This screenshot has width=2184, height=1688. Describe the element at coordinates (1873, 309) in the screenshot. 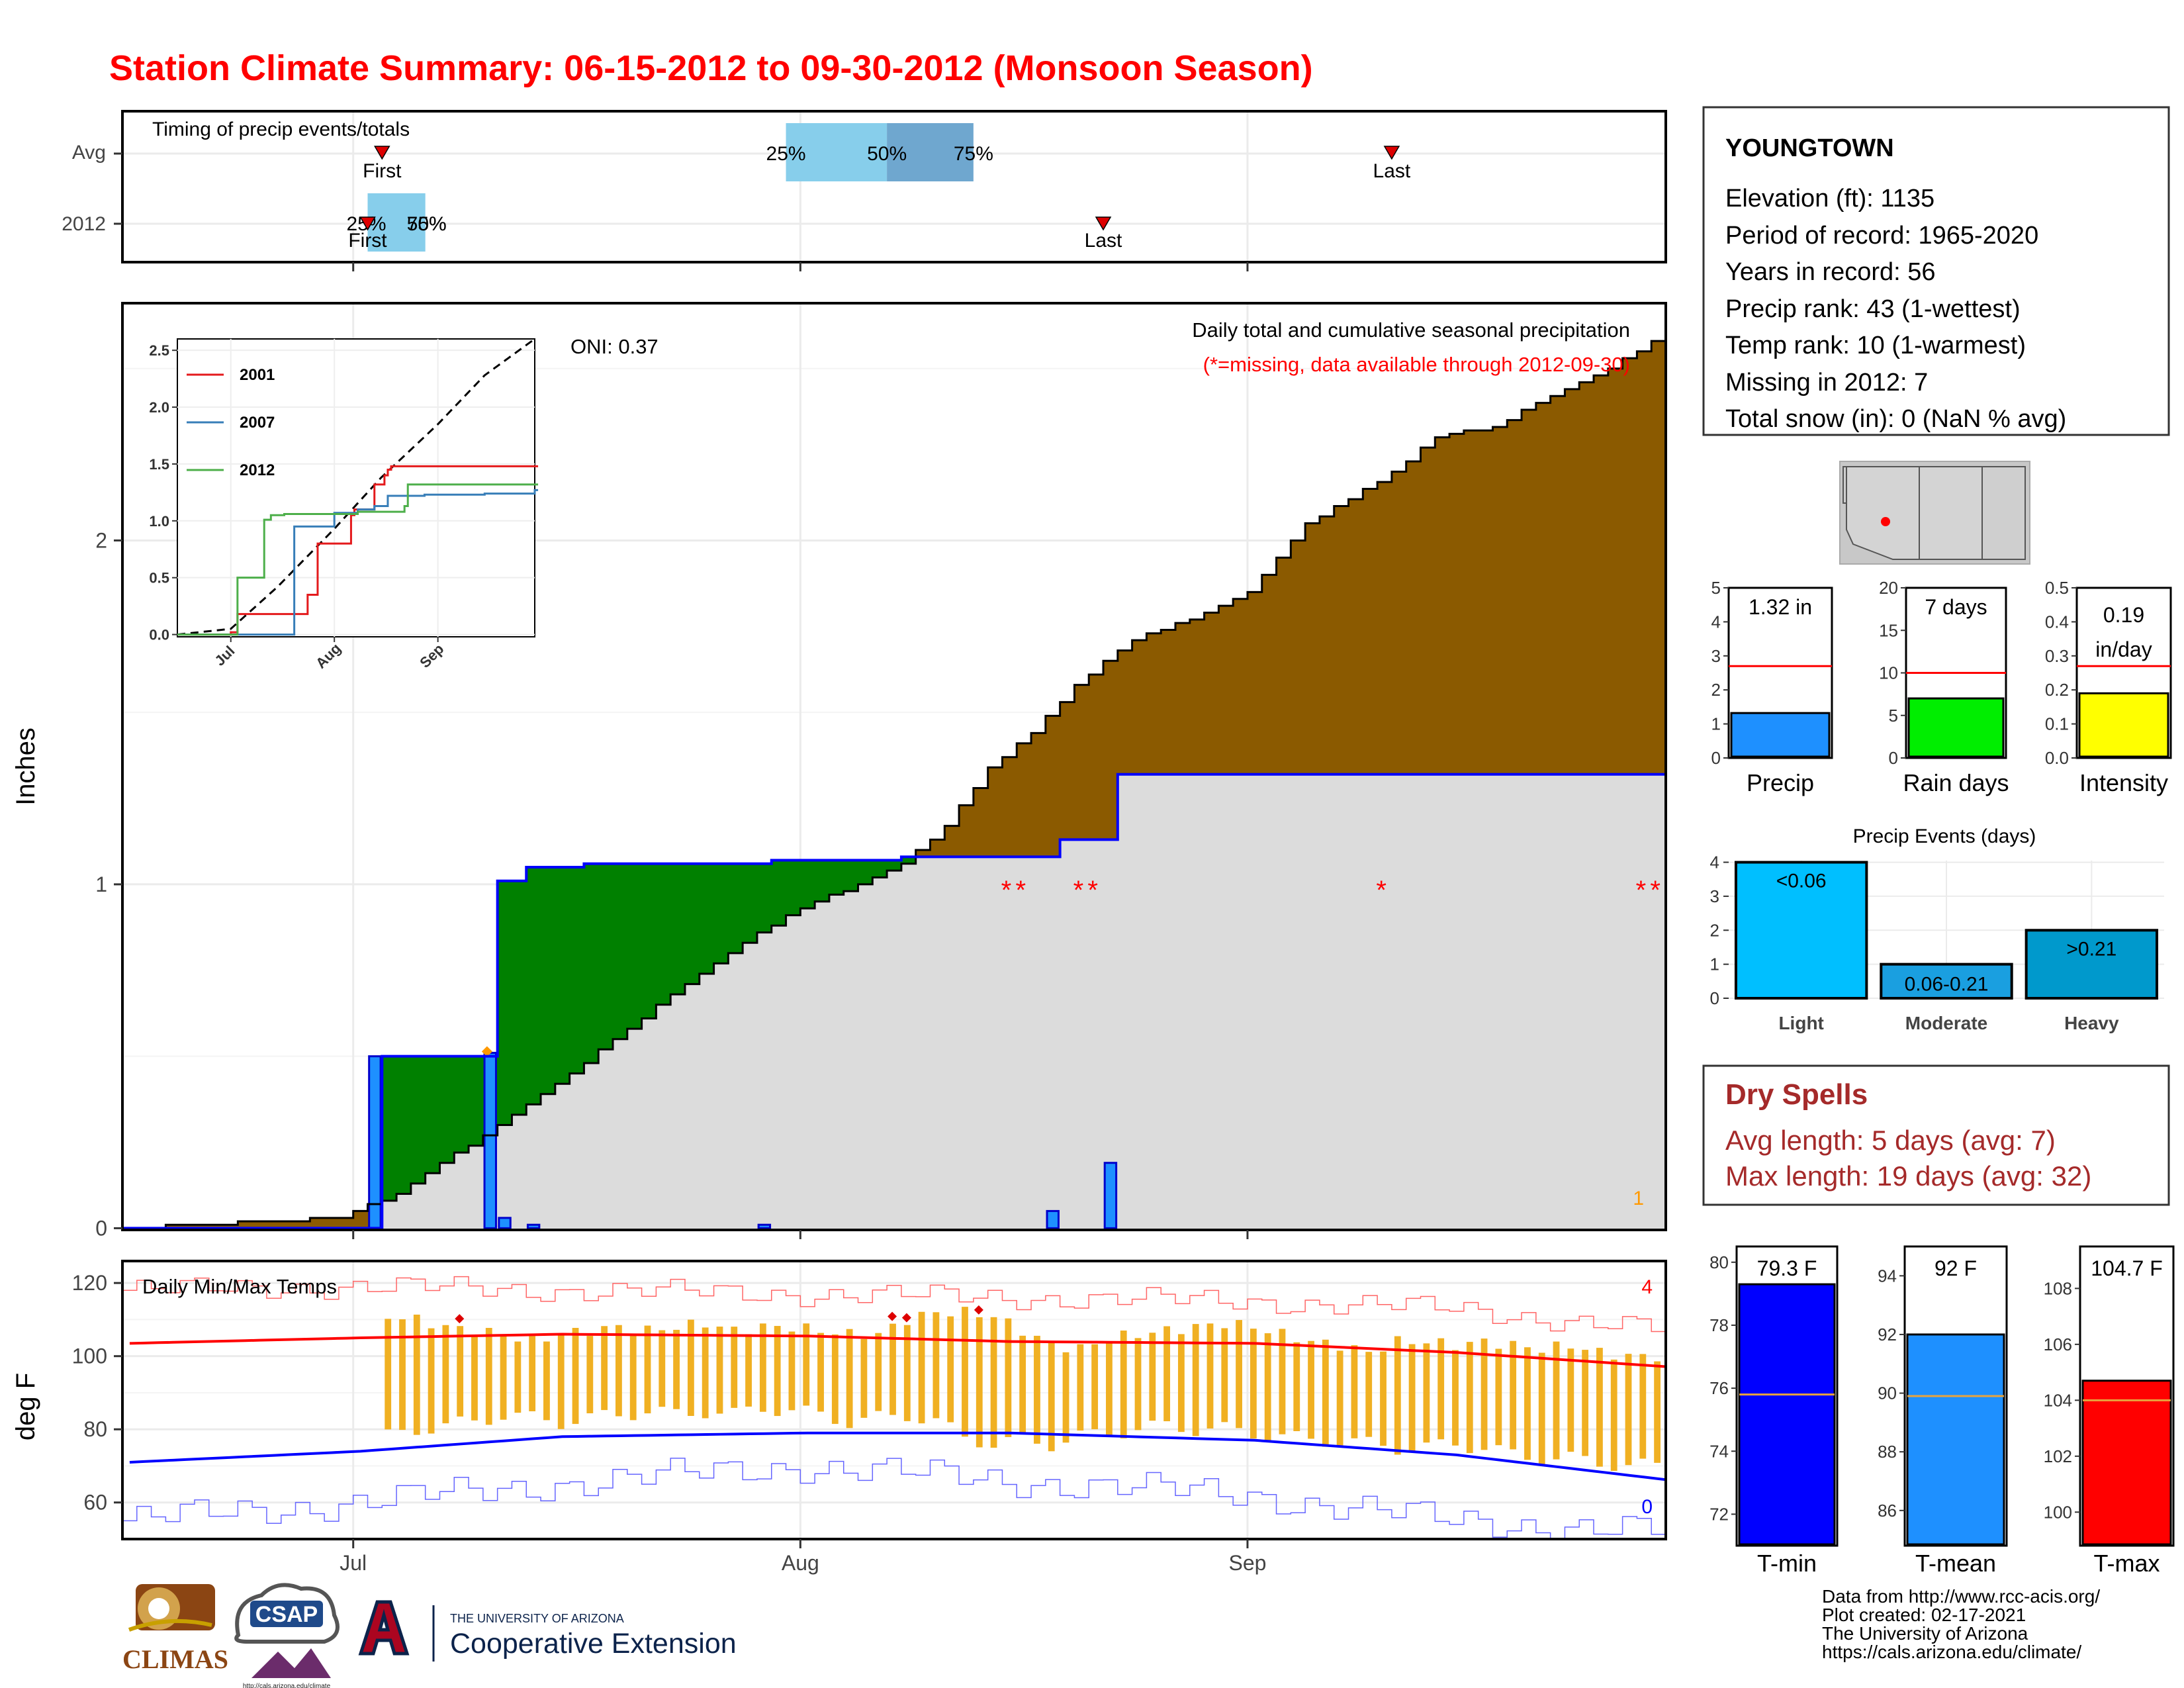

I see `station-precip-rank: Precip rank: 43 (1-wettest)` at that location.